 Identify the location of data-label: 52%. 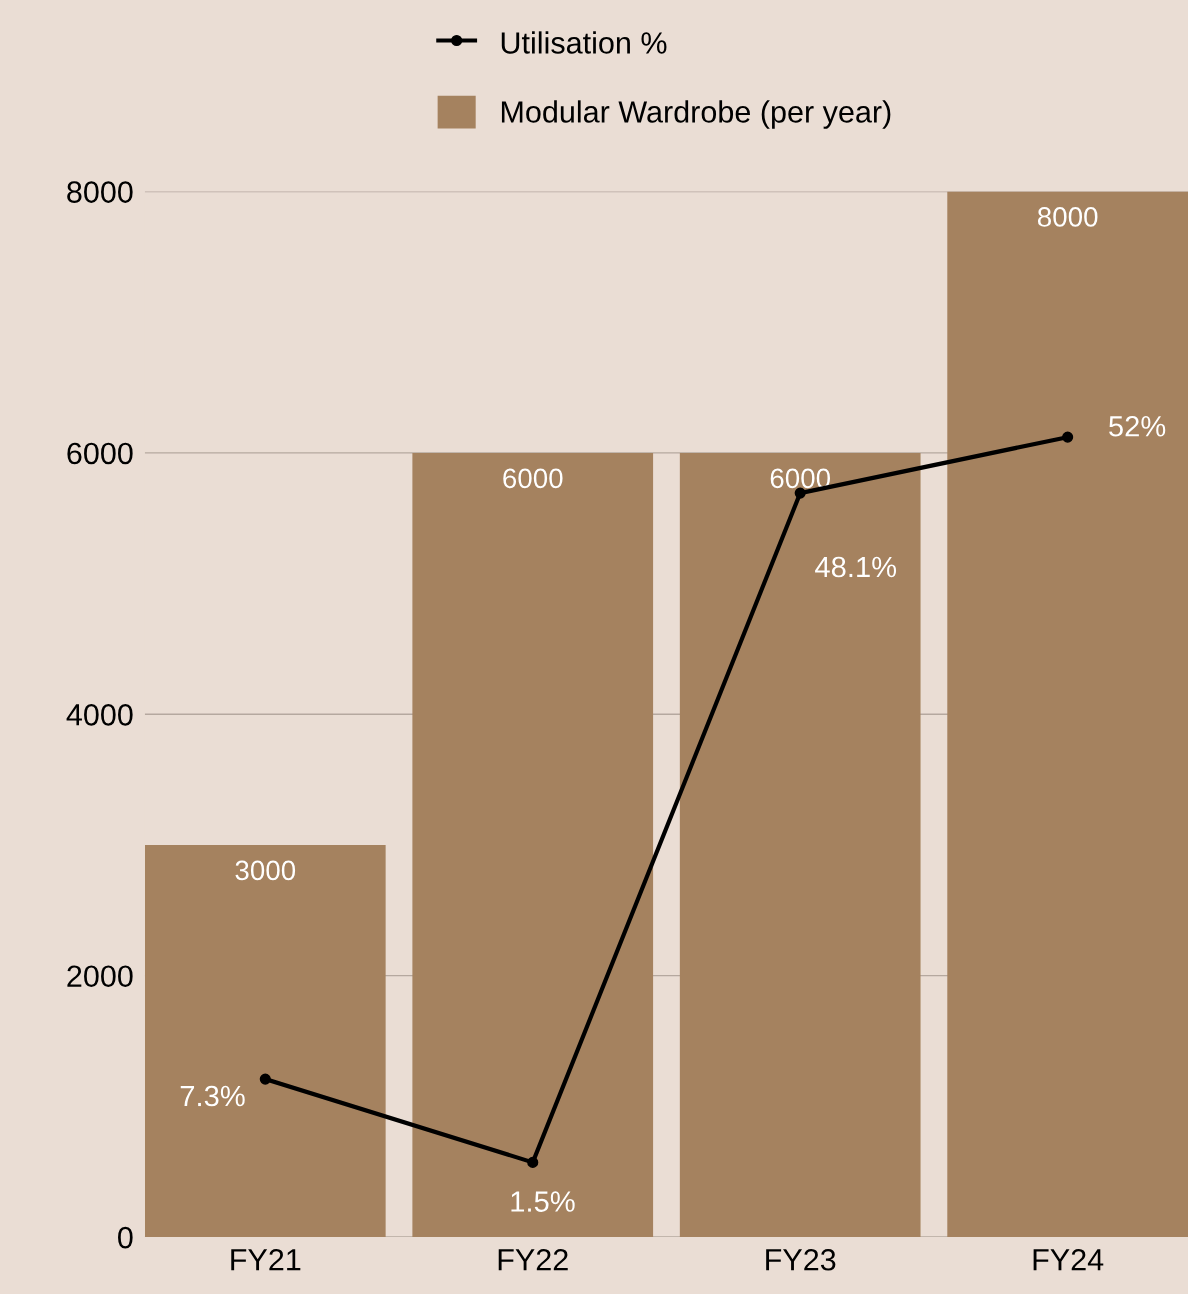
(1137, 426).